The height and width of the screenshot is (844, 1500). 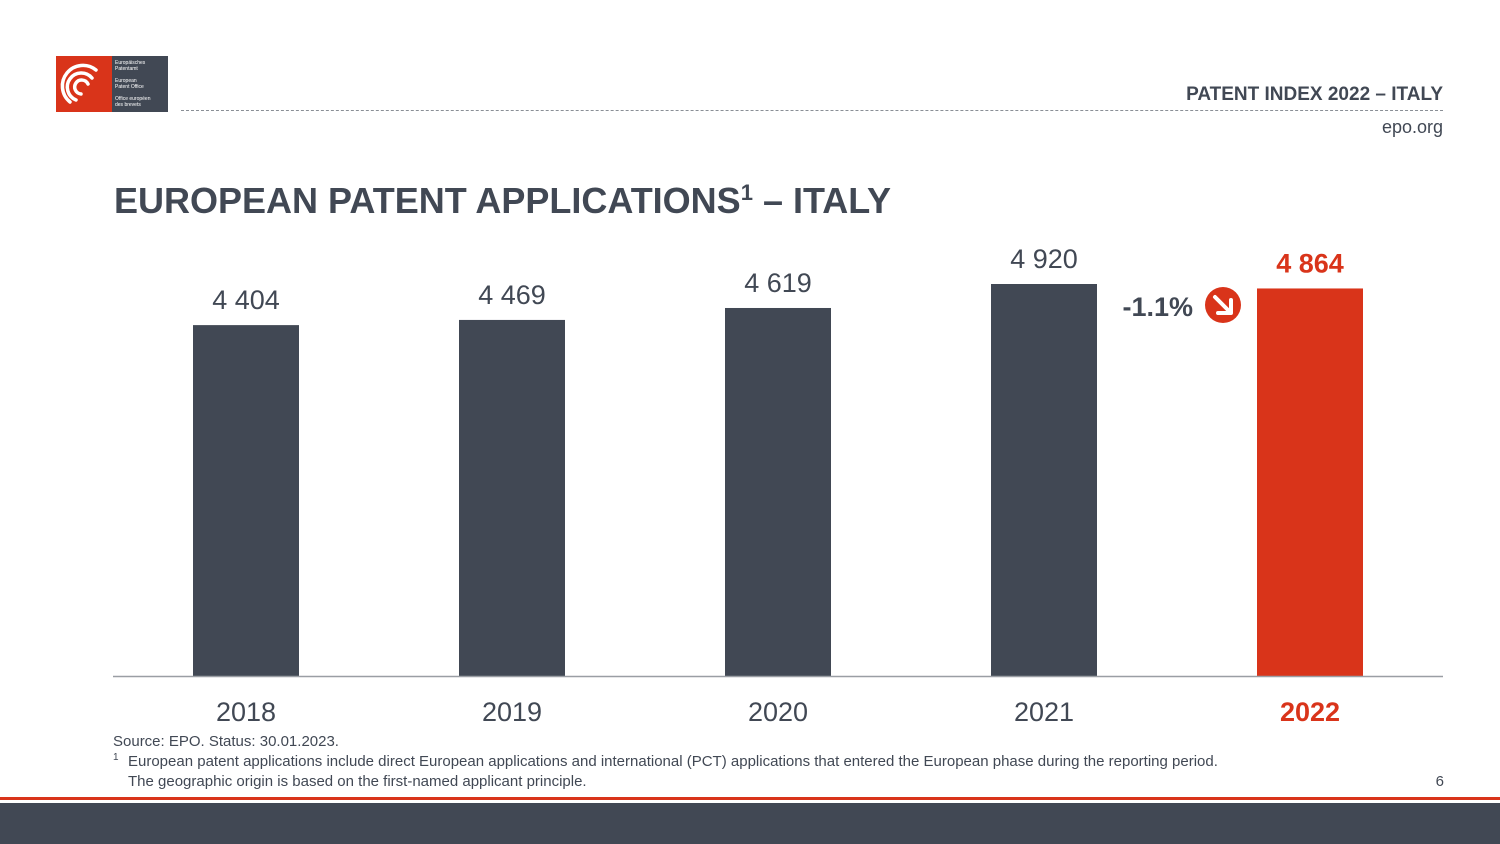 What do you see at coordinates (1310, 712) in the screenshot?
I see `x-tick-2022: 2022` at bounding box center [1310, 712].